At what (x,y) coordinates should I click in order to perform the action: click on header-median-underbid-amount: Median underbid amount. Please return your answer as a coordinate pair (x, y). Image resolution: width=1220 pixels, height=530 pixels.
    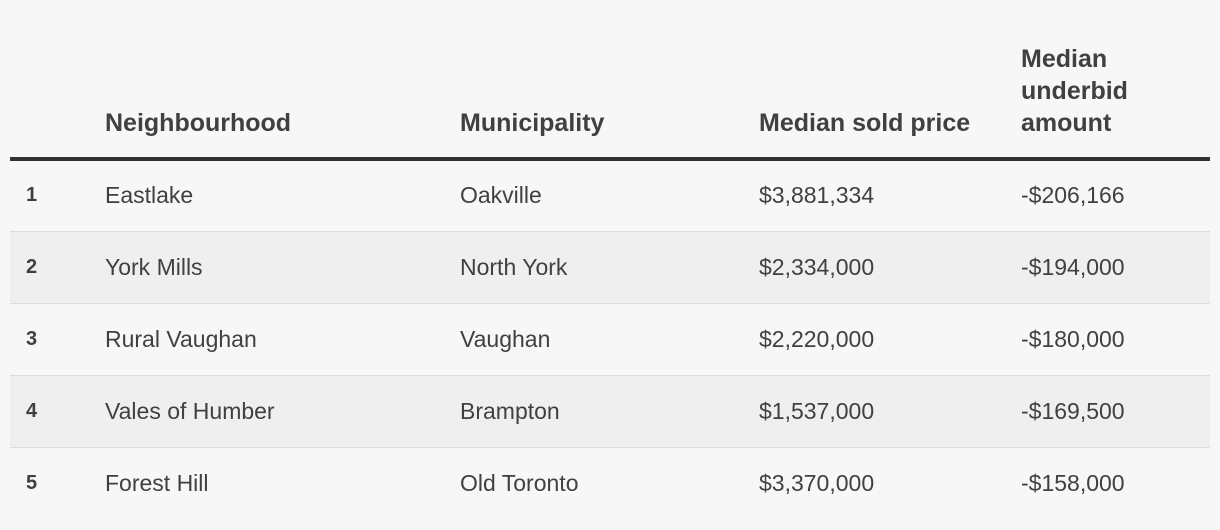
    Looking at the image, I should click on (1115, 80).